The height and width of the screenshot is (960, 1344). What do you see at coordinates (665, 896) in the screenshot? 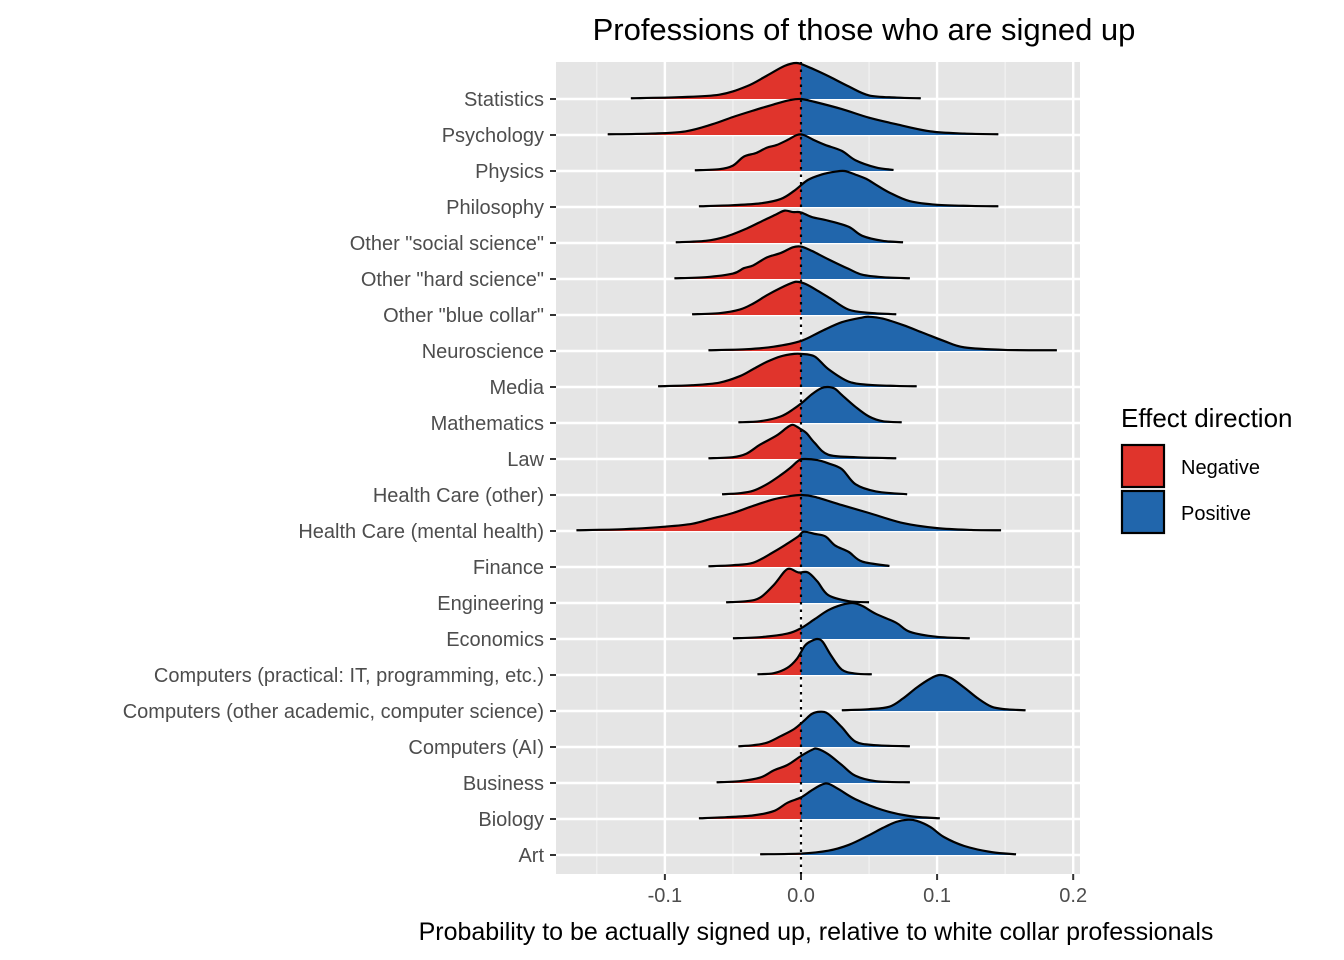
I see `x-tick-label: -0.1` at bounding box center [665, 896].